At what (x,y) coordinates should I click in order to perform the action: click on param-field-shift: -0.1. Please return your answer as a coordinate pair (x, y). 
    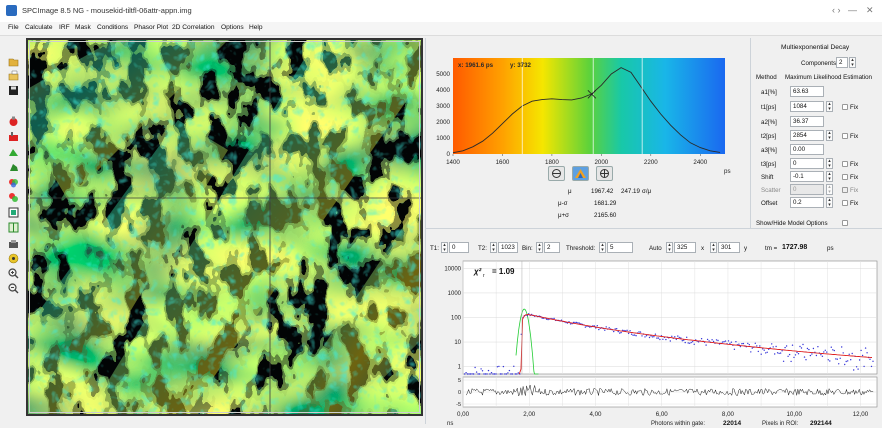
    Looking at the image, I should click on (807, 176).